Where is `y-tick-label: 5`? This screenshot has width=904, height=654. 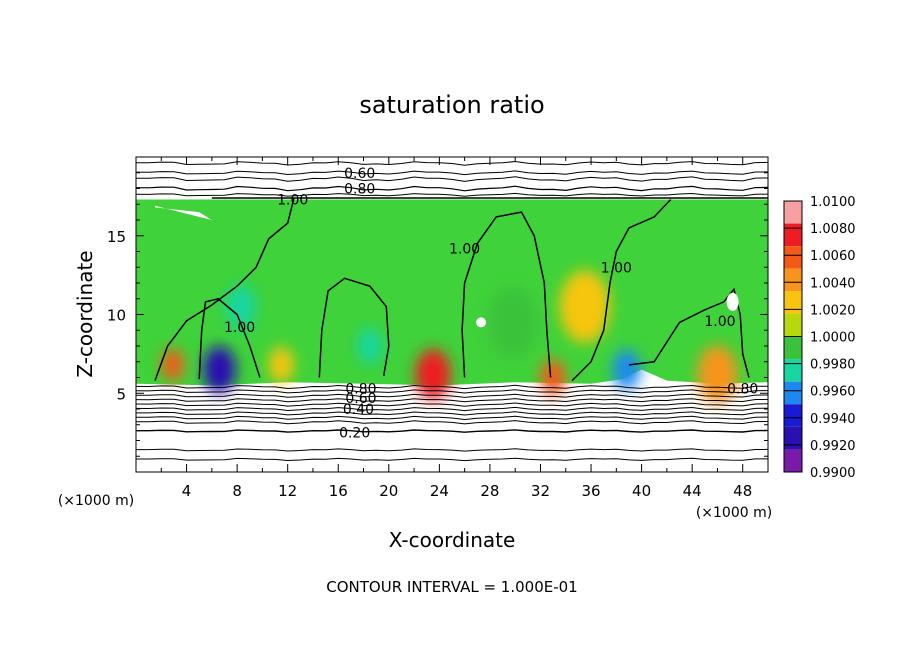
y-tick-label: 5 is located at coordinates (121, 394).